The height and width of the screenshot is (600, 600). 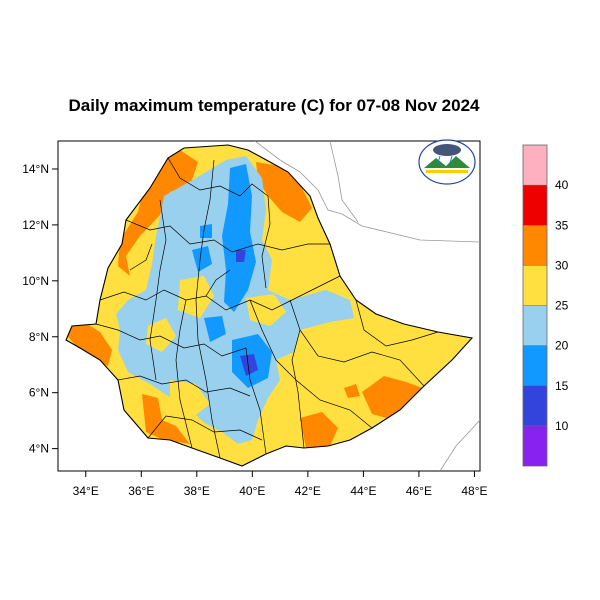 I want to click on cold-zone-rift-north, so click(x=239, y=238).